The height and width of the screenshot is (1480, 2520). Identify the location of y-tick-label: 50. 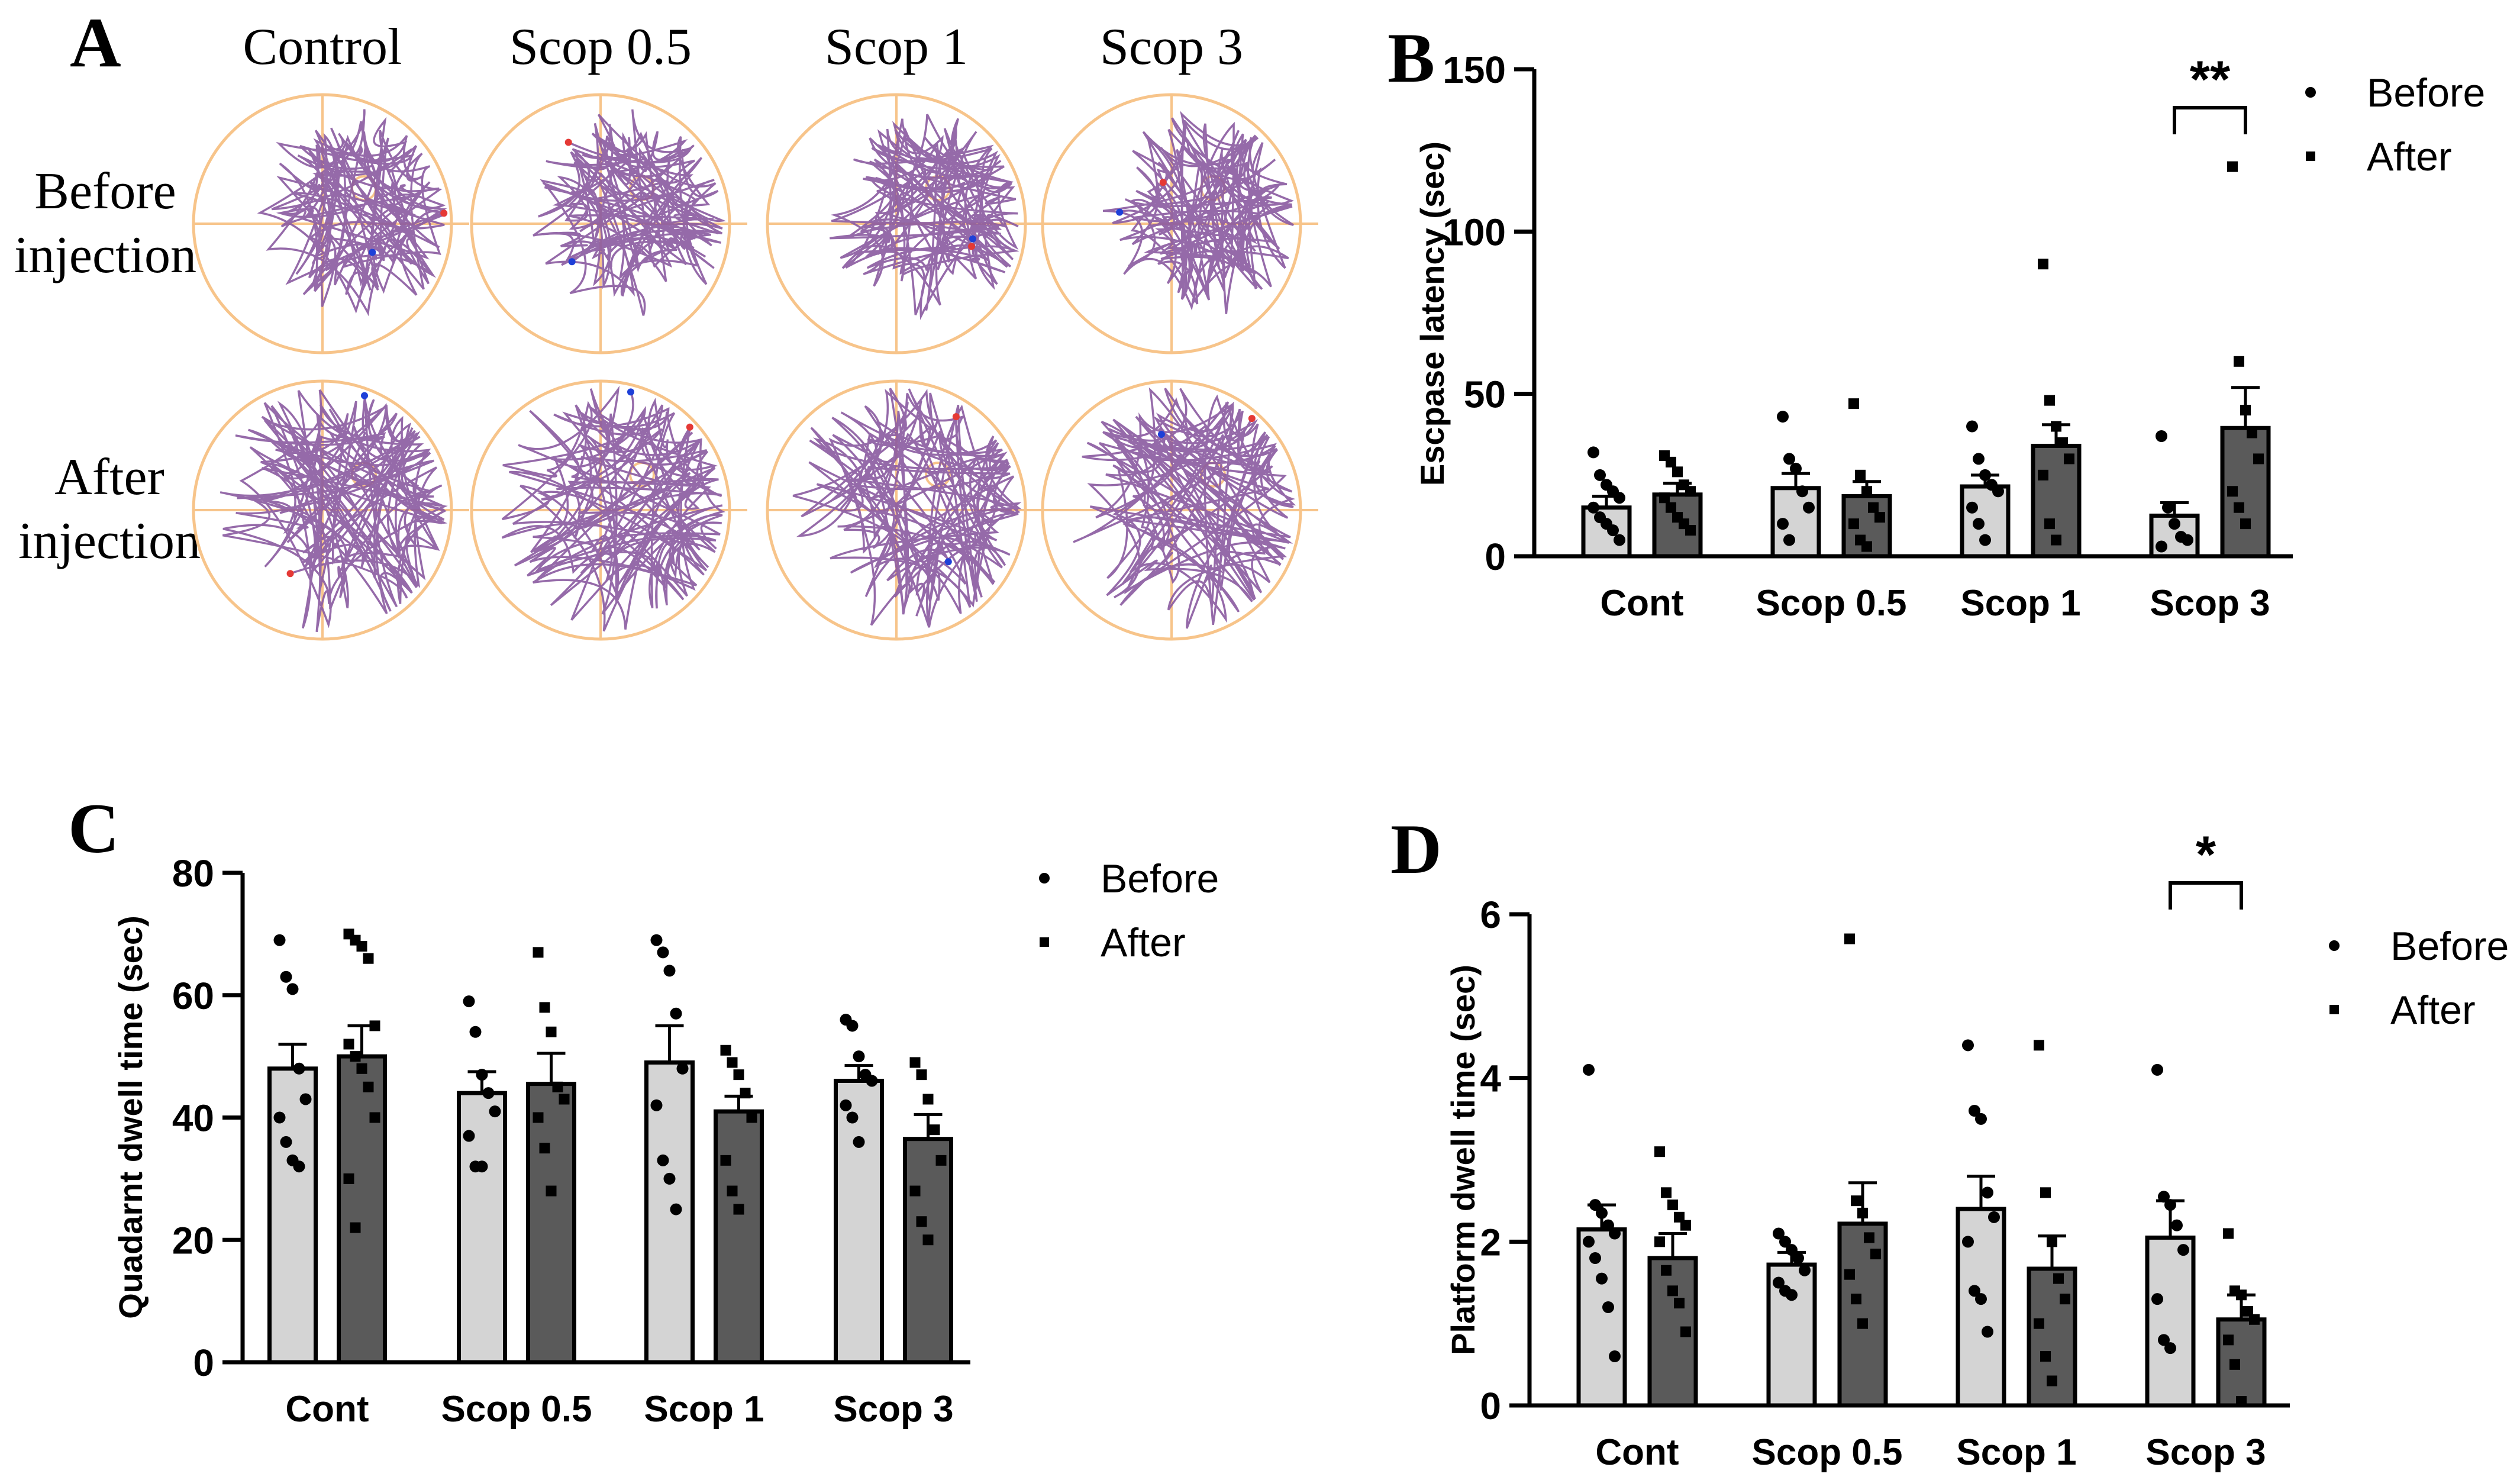
(1485, 394).